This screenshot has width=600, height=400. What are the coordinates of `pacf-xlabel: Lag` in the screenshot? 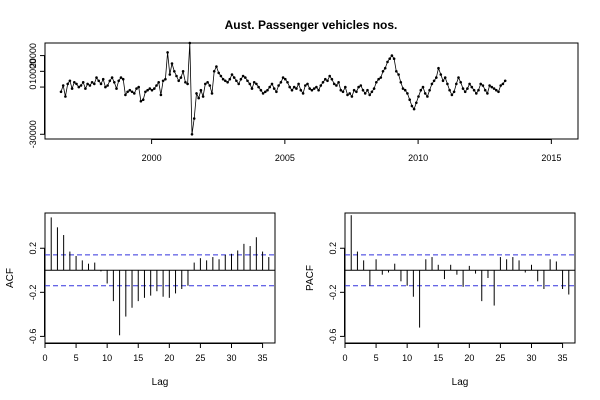 It's located at (460, 382).